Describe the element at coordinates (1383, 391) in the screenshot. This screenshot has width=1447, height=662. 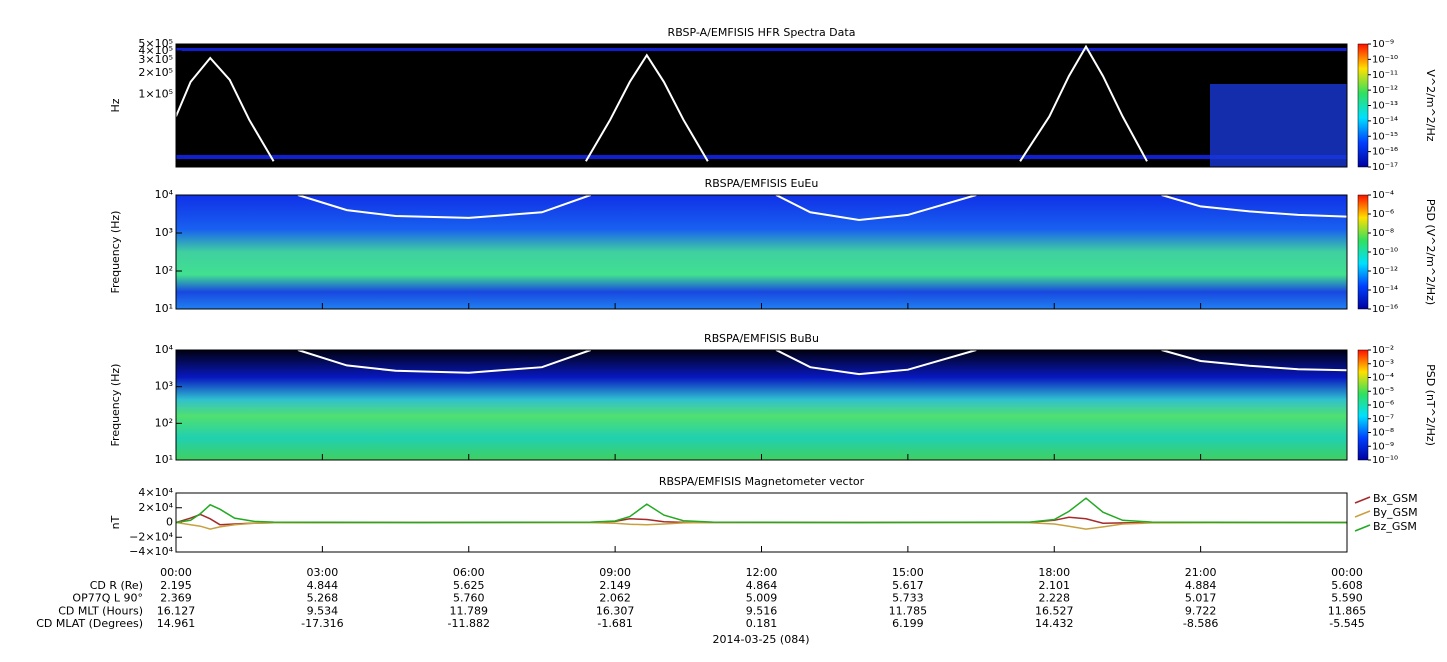
I see `colorbar-tick-label: 10⁻⁵` at that location.